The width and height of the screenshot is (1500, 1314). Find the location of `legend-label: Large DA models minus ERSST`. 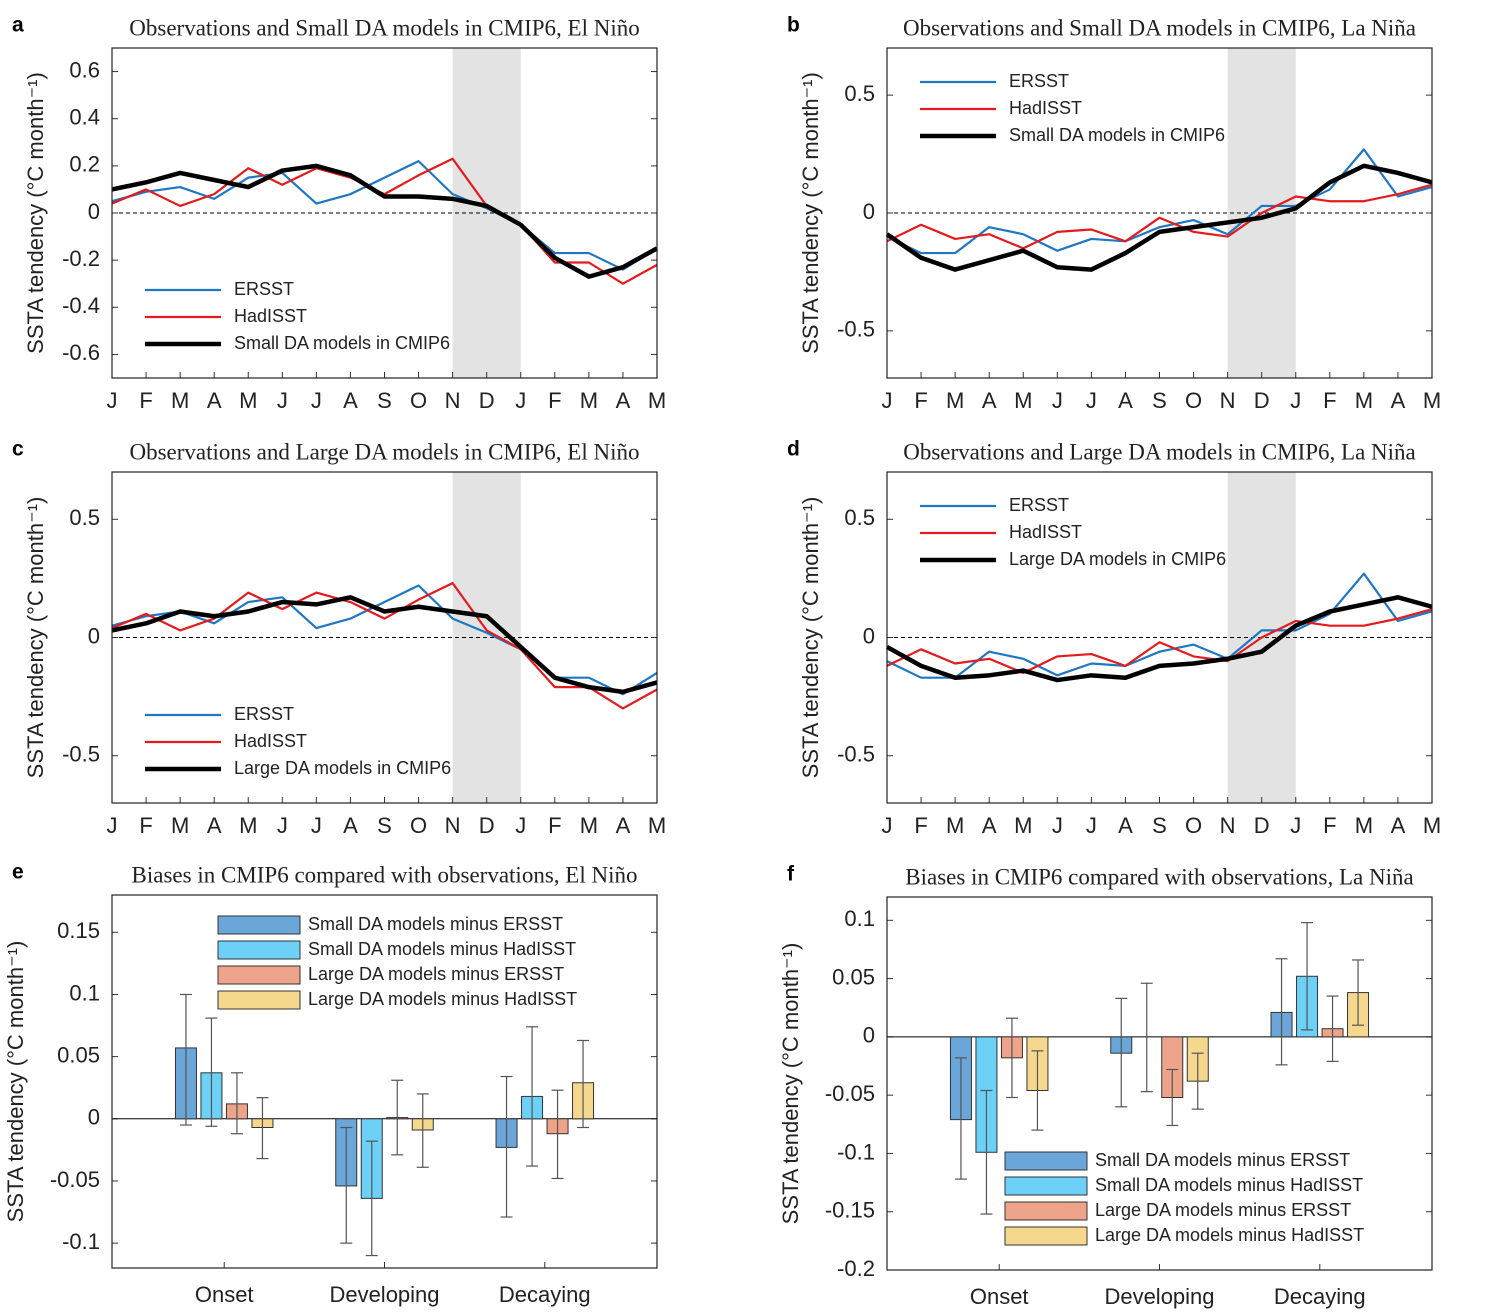

legend-label: Large DA models minus ERSST is located at coordinates (436, 974).